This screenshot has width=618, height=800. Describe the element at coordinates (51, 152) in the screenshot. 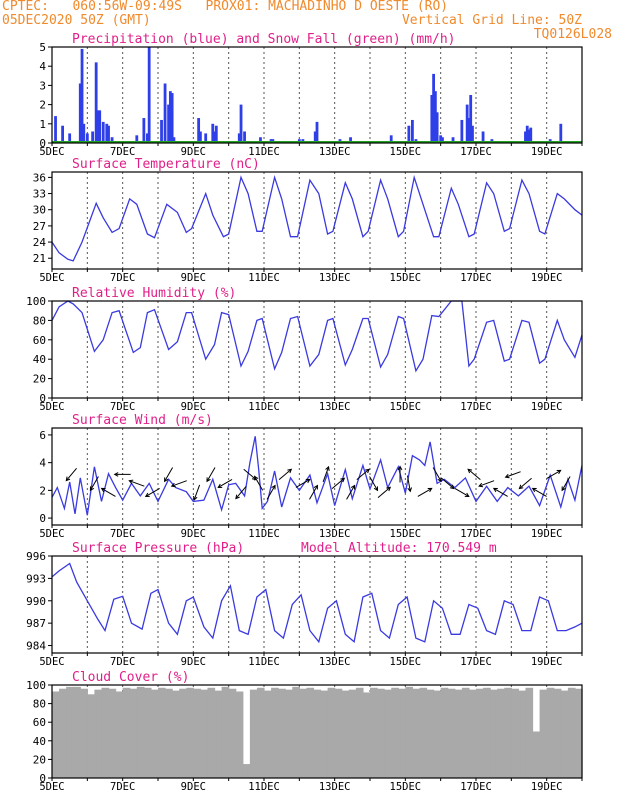

I see `x-tick-label: 5DEC` at that location.